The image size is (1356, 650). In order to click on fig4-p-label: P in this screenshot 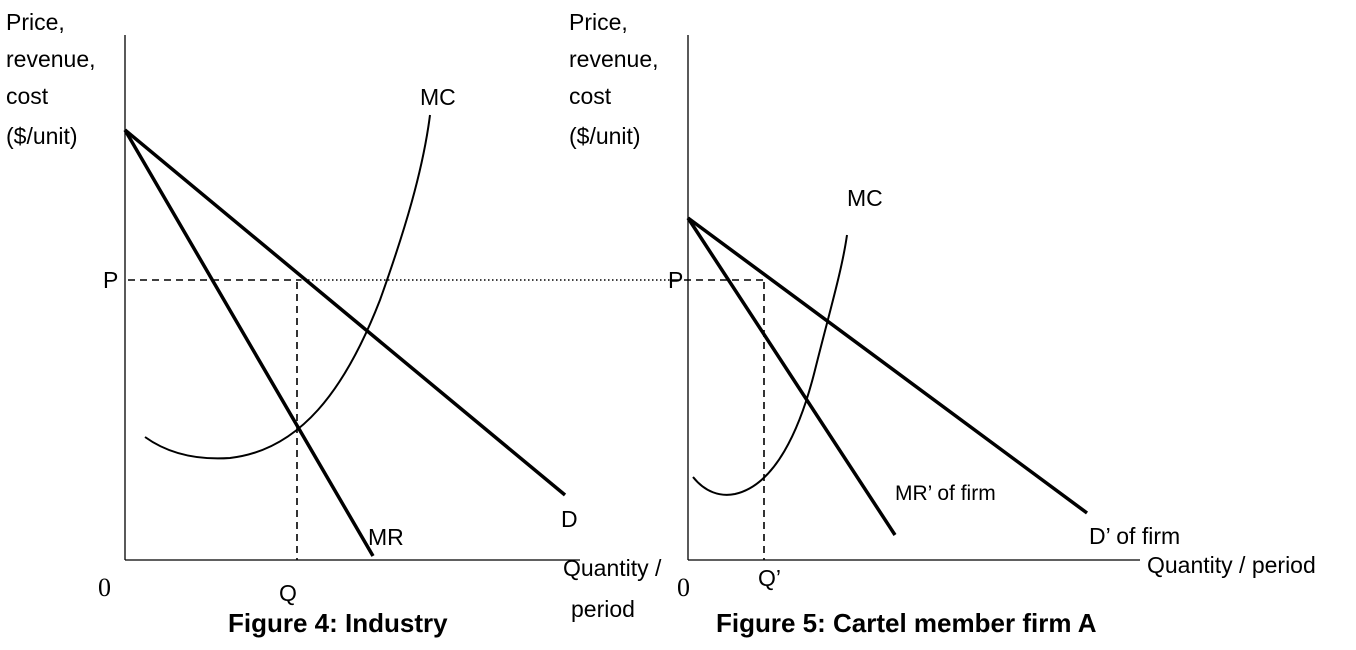, I will do `click(110, 280)`.